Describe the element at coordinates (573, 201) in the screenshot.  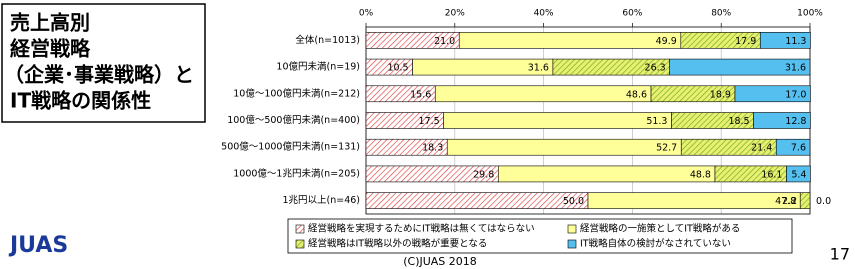
I see `value-label: 50.0` at that location.